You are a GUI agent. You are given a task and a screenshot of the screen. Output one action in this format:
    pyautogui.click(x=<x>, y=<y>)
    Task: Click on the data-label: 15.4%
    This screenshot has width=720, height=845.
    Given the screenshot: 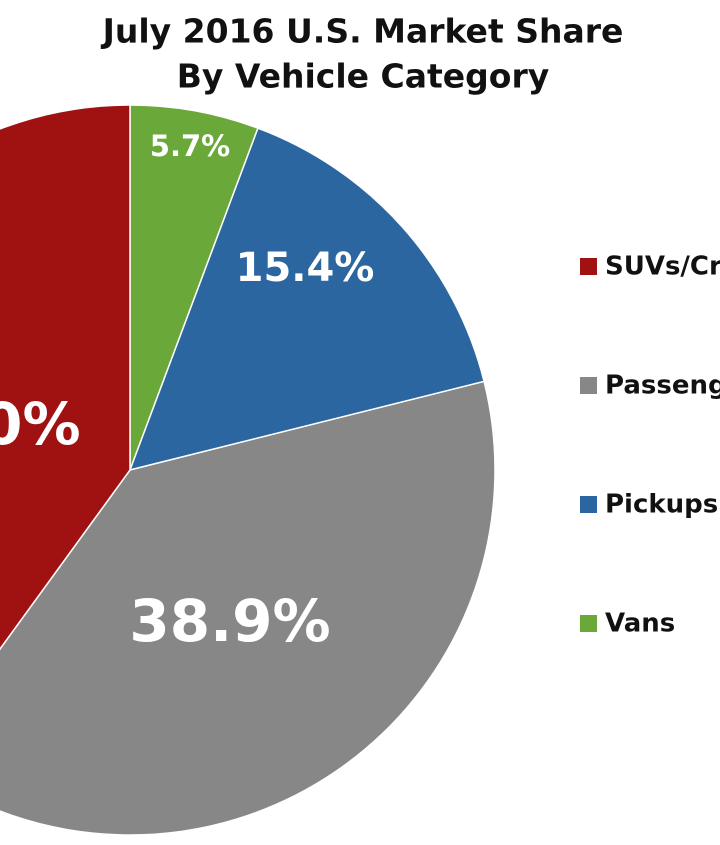 What is the action you would take?
    pyautogui.click(x=305, y=268)
    